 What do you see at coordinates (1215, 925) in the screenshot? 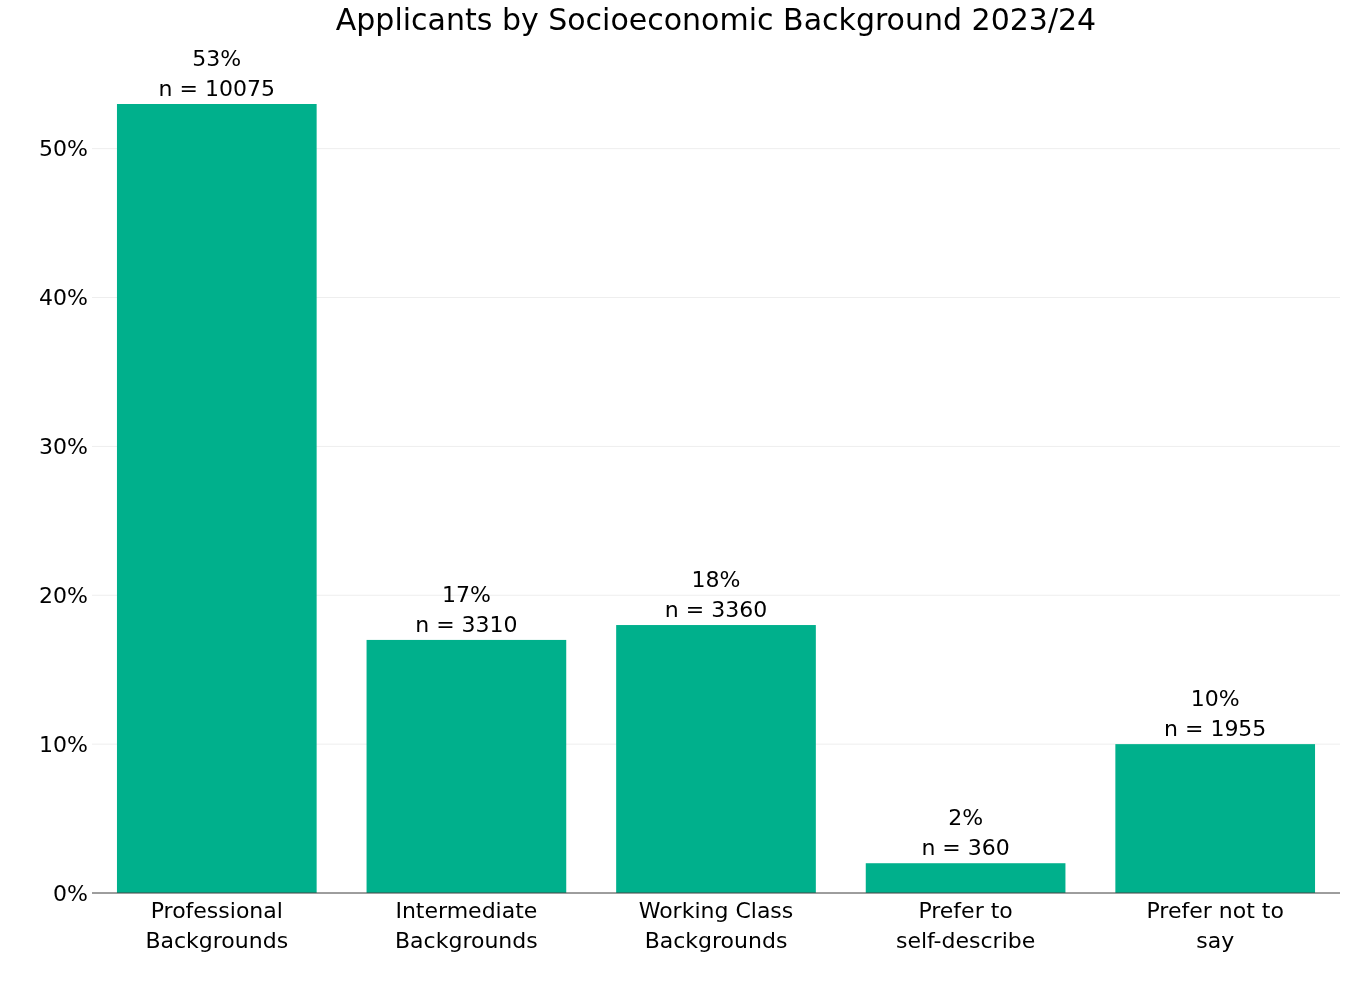
I see `x-tick-label: Prefer not to say` at bounding box center [1215, 925].